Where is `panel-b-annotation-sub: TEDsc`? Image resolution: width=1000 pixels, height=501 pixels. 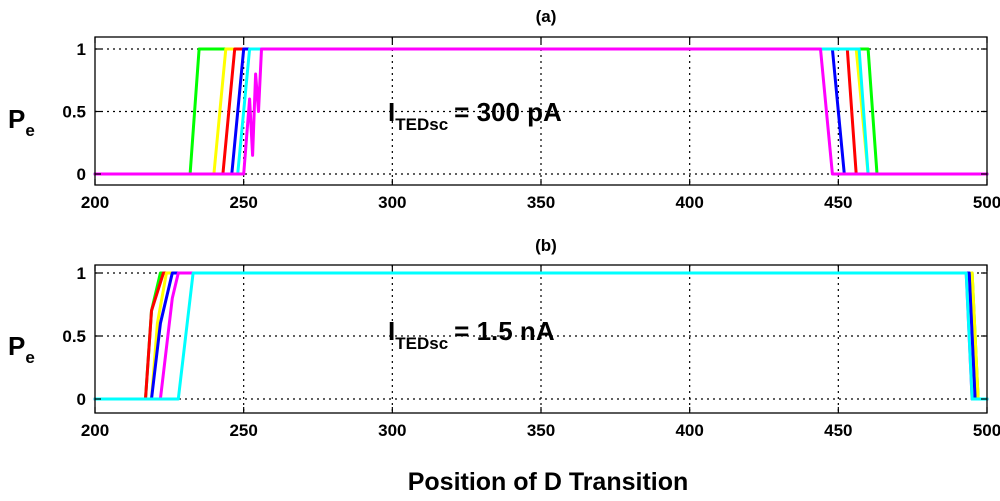 panel-b-annotation-sub: TEDsc is located at coordinates (421, 343).